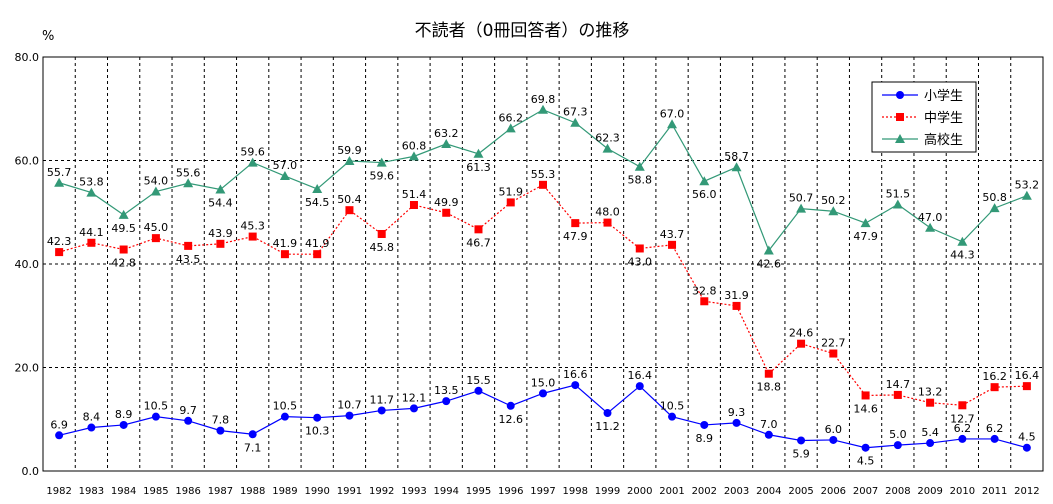  I want to click on data-label: 31.9, so click(736, 295).